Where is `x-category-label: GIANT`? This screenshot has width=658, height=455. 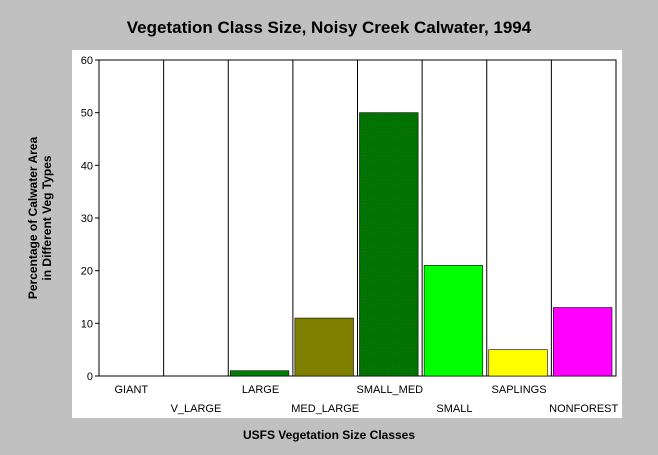
x-category-label: GIANT is located at coordinates (132, 390).